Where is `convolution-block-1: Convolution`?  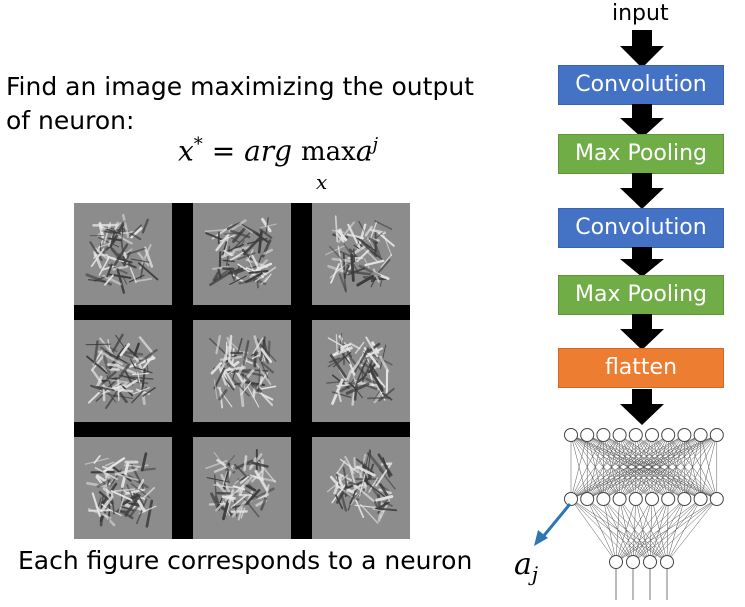
convolution-block-1: Convolution is located at coordinates (641, 85).